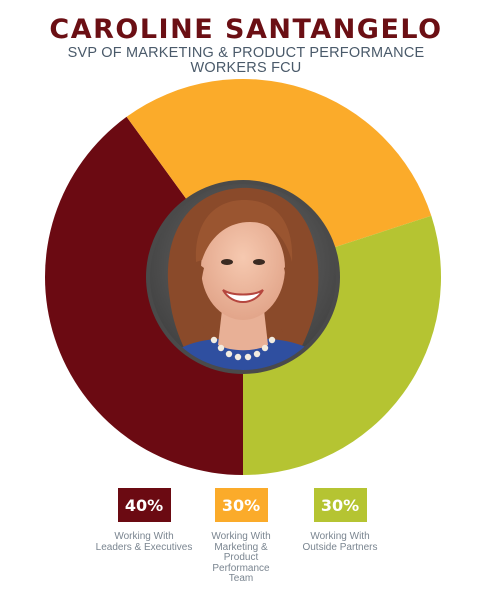 This screenshot has width=492, height=600. I want to click on job-title: SVP OF MARKETING & PRODUCT PERFORMANCE, so click(246, 53).